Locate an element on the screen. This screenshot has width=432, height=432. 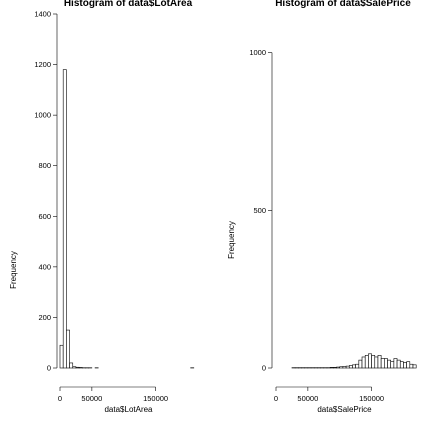
lotarea-ylabel-group: Frequency is located at coordinates (13, 270).